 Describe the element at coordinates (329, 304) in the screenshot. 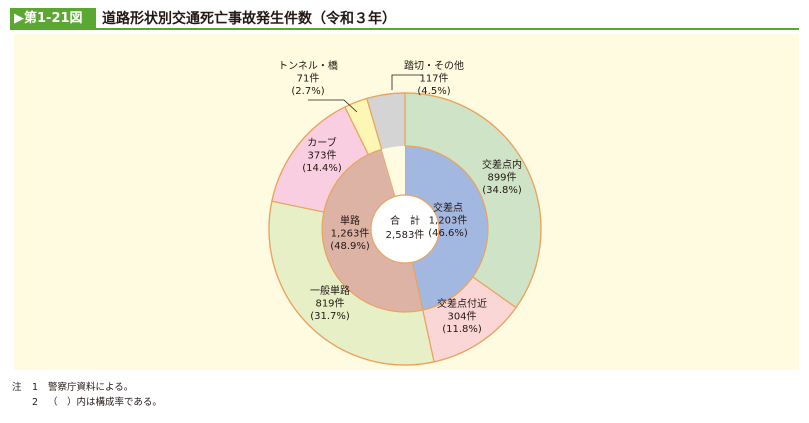

I see `outer-label-2-line-1: 819件` at that location.